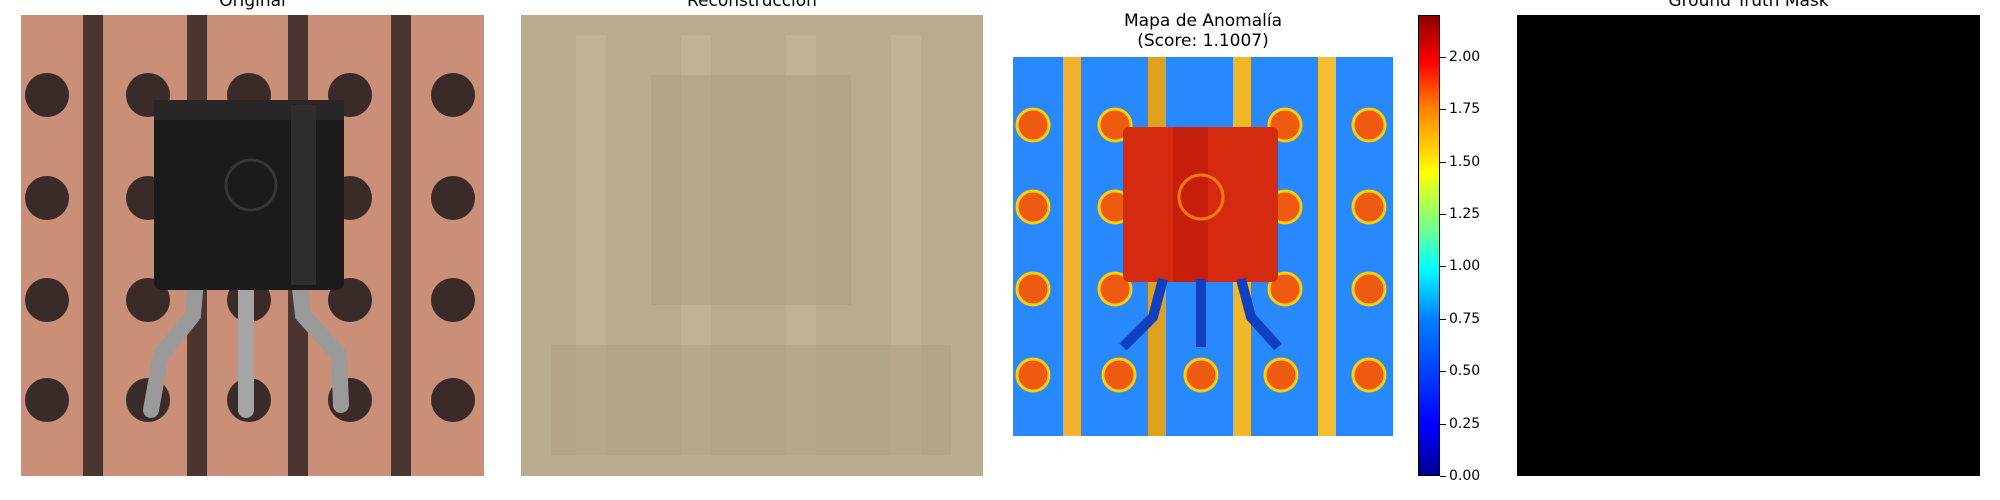 The image size is (2000, 500). I want to click on colorbar-tick-label: 0.50, so click(1465, 371).